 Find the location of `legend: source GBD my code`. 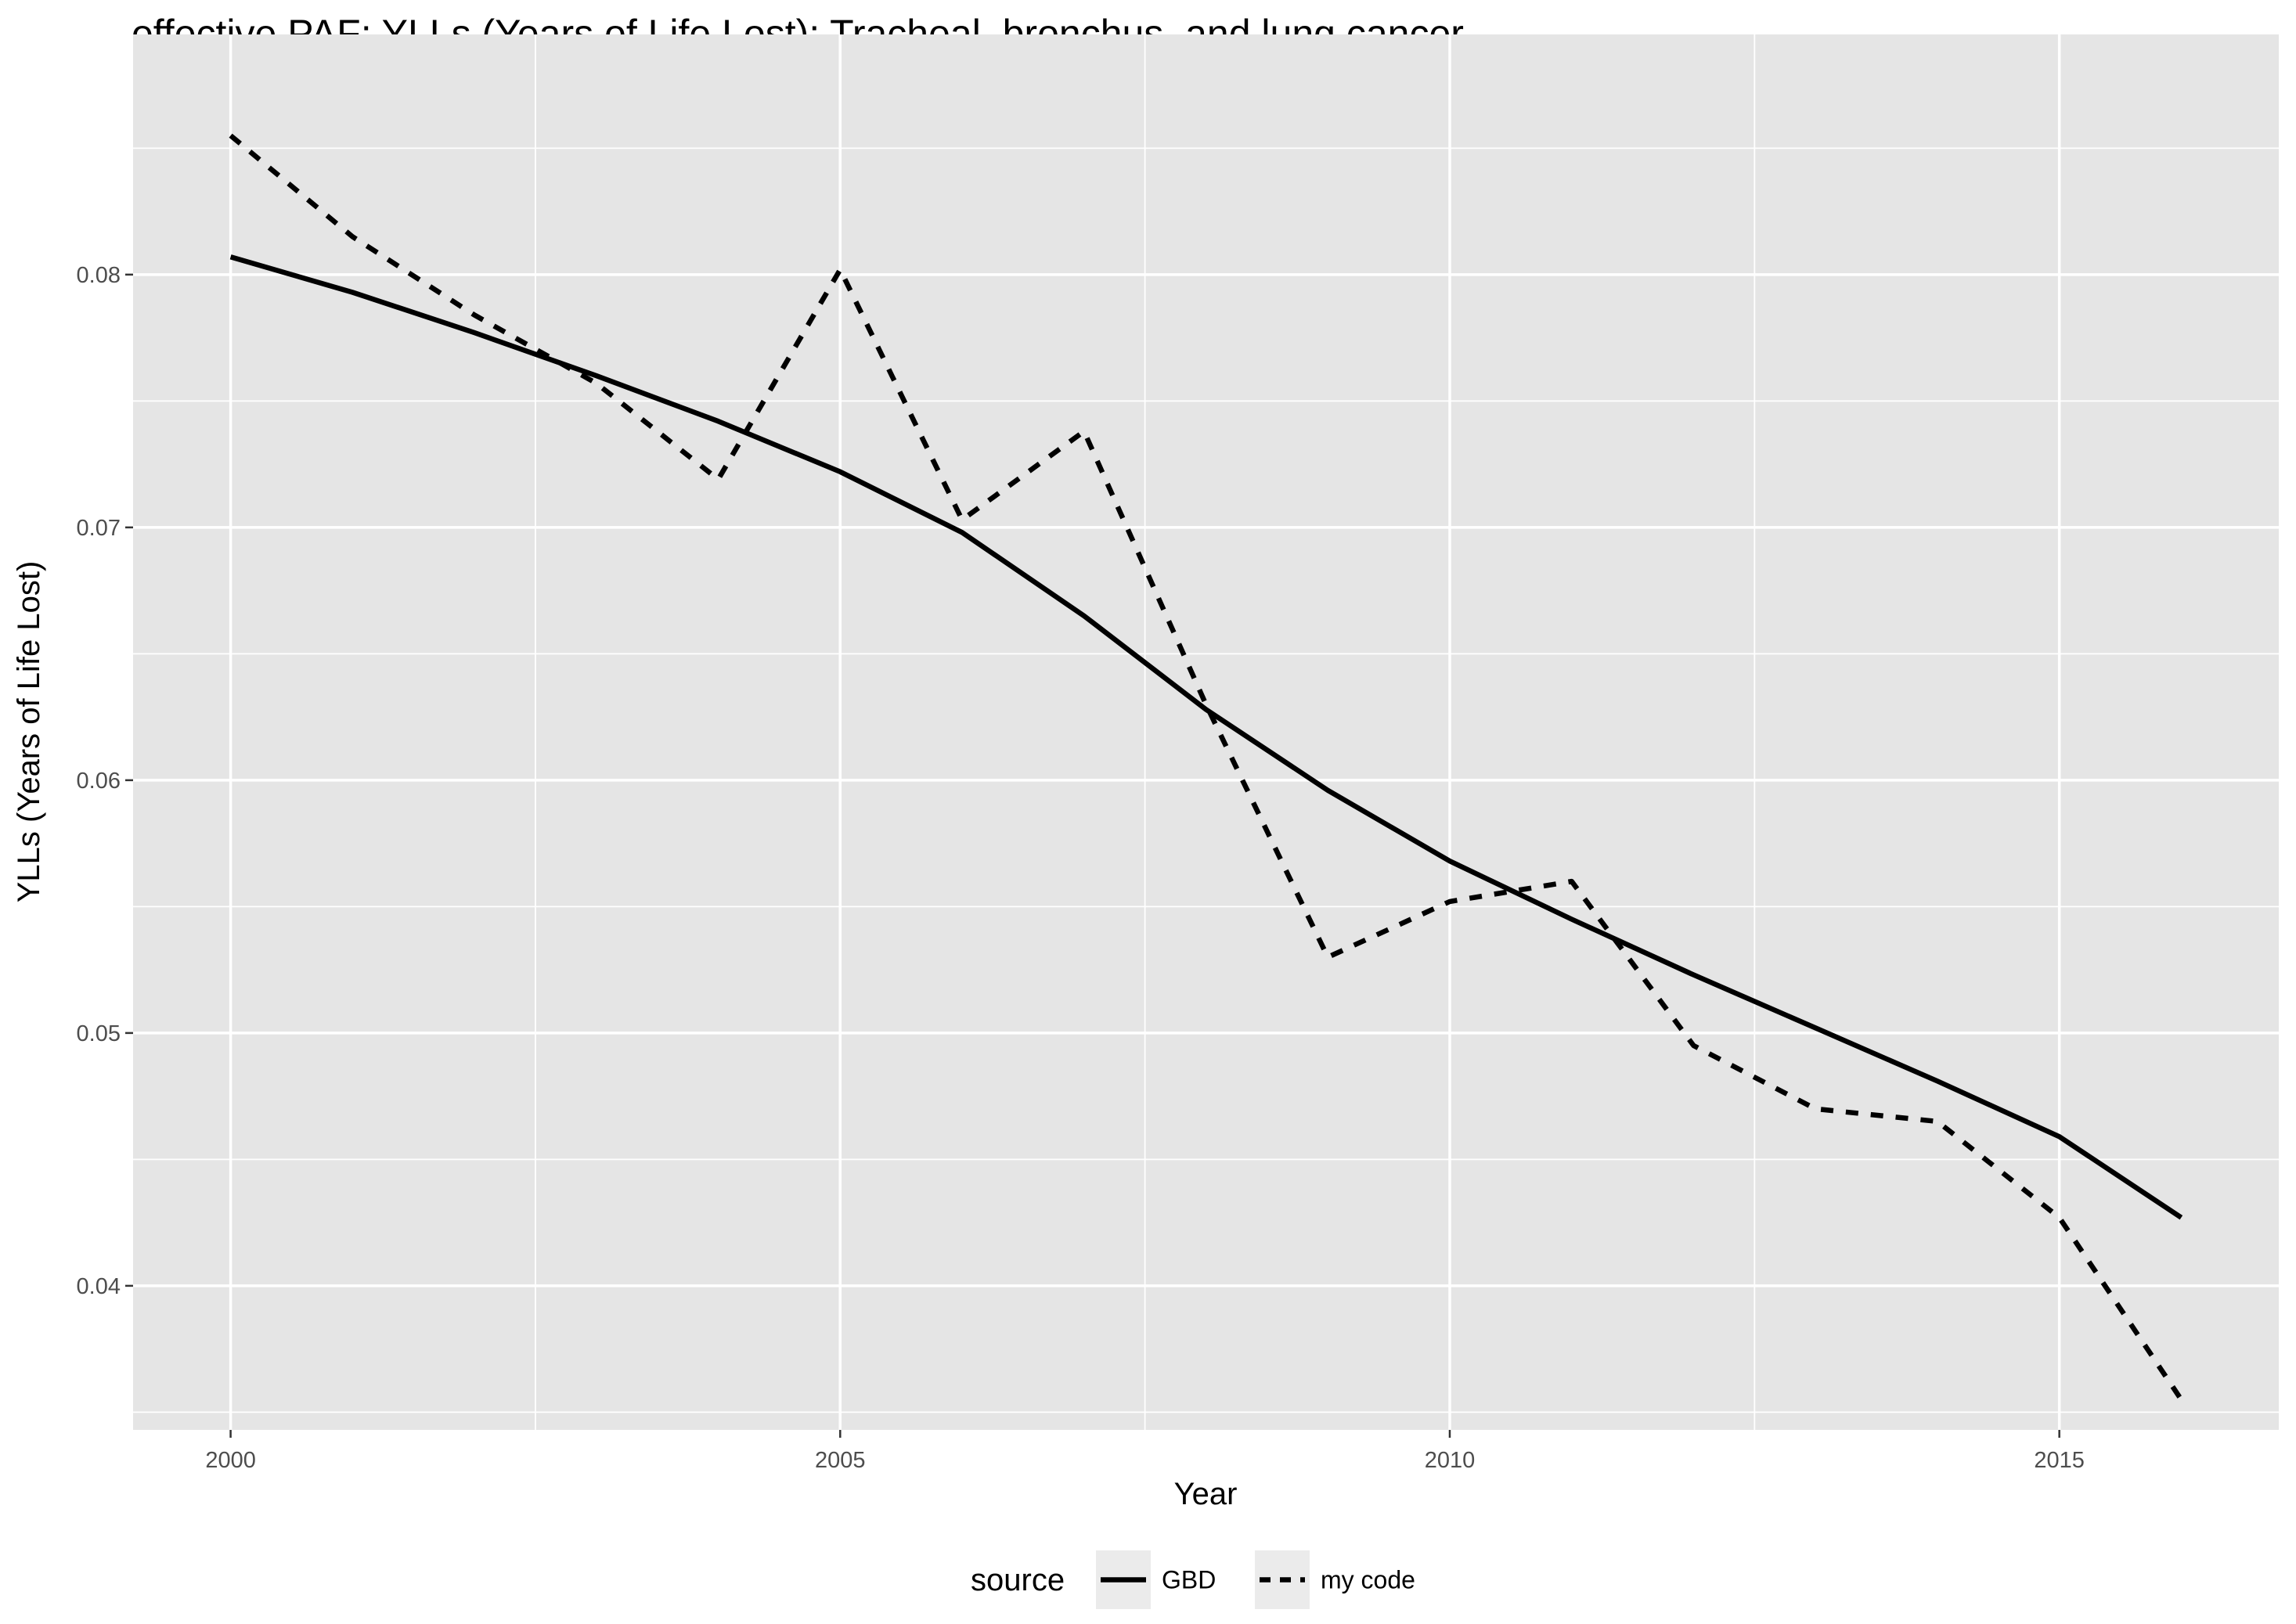

legend: source GBD my code is located at coordinates (1193, 1579).